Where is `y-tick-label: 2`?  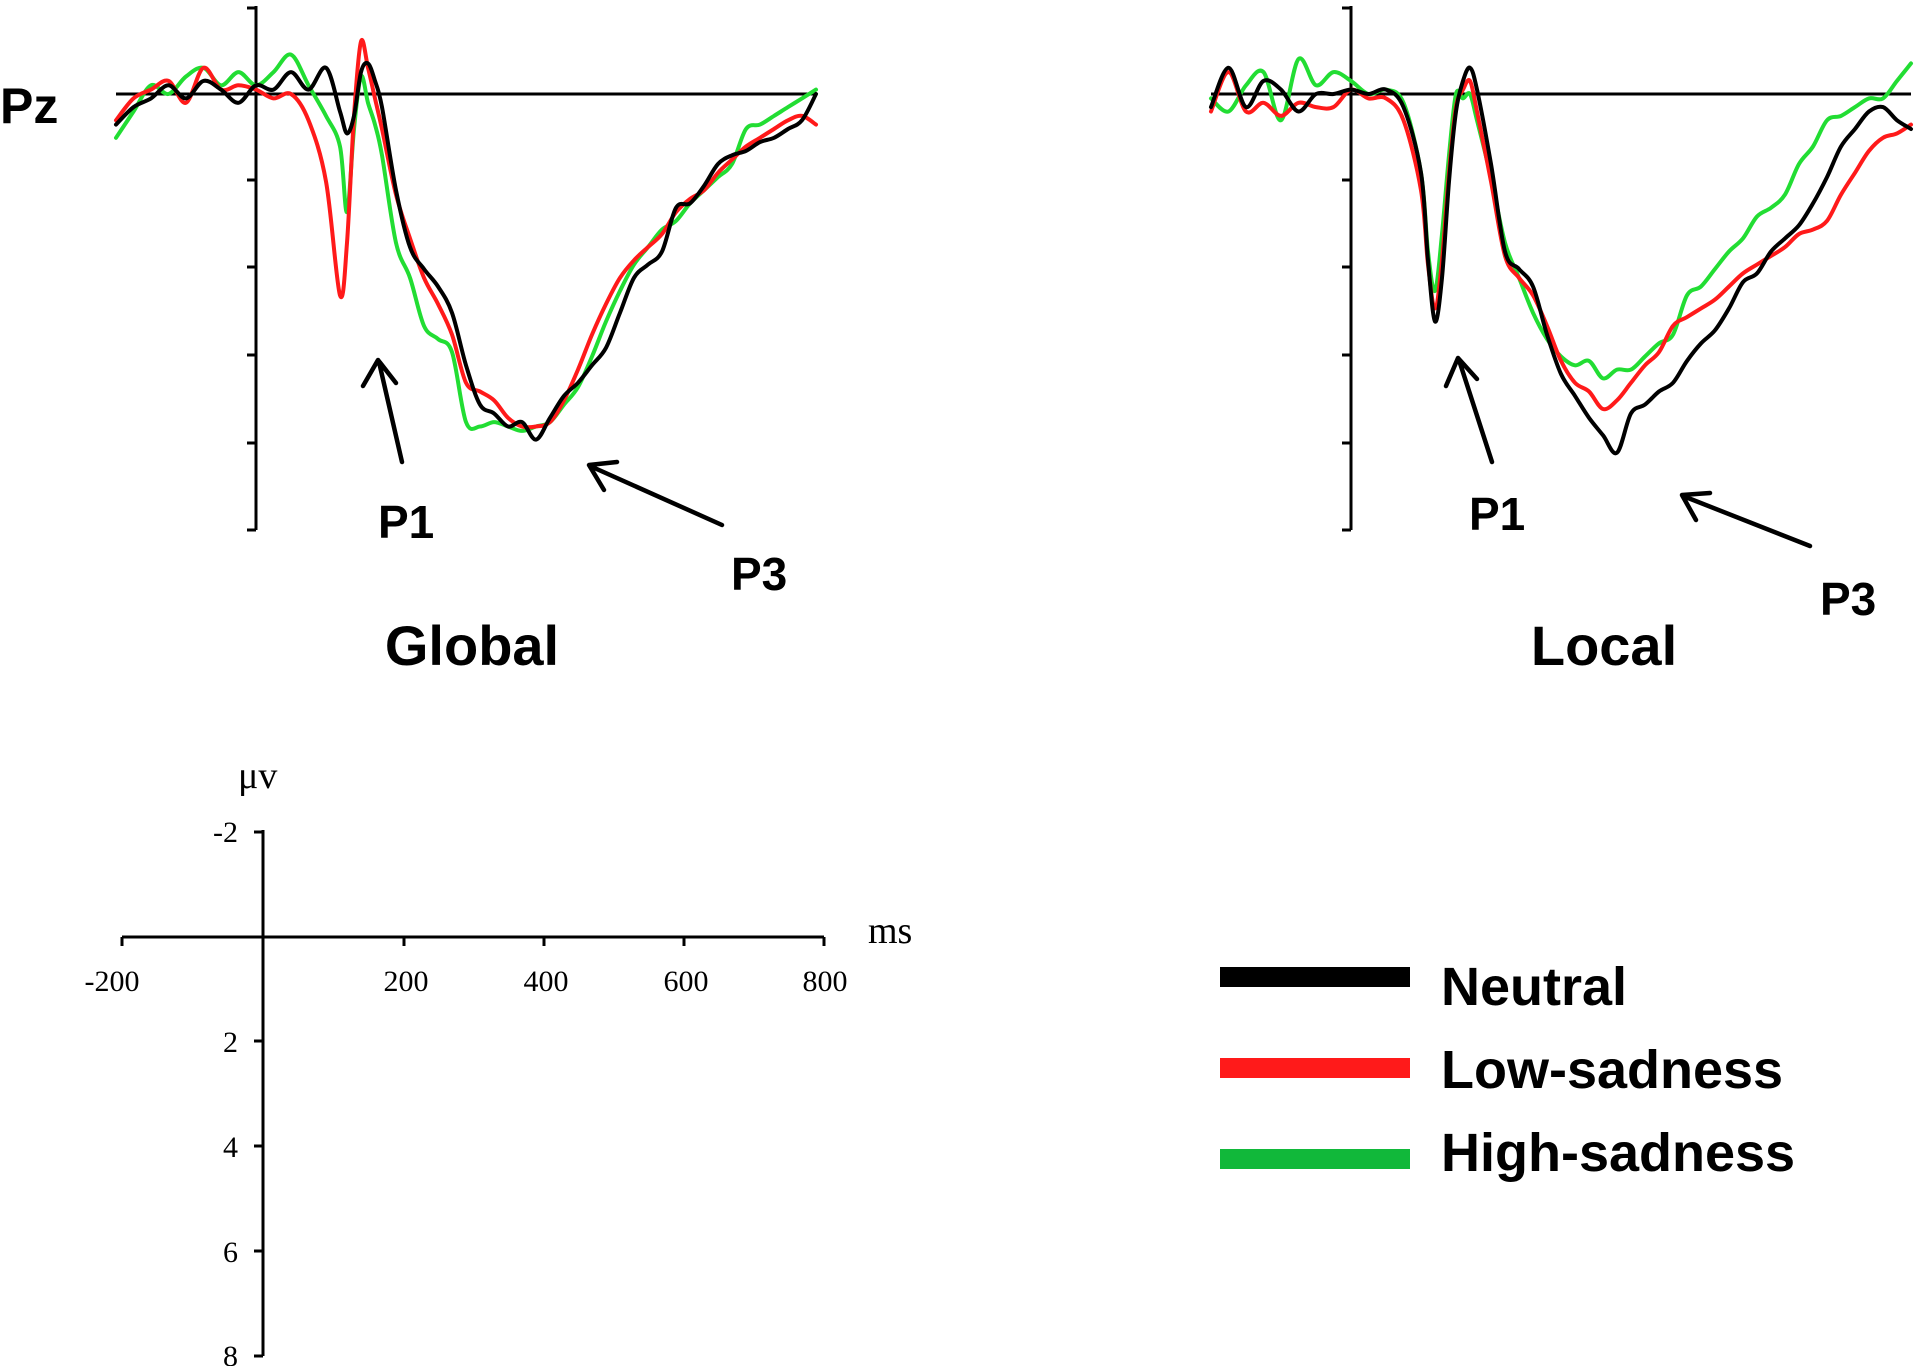
y-tick-label: 2 is located at coordinates (230, 1042).